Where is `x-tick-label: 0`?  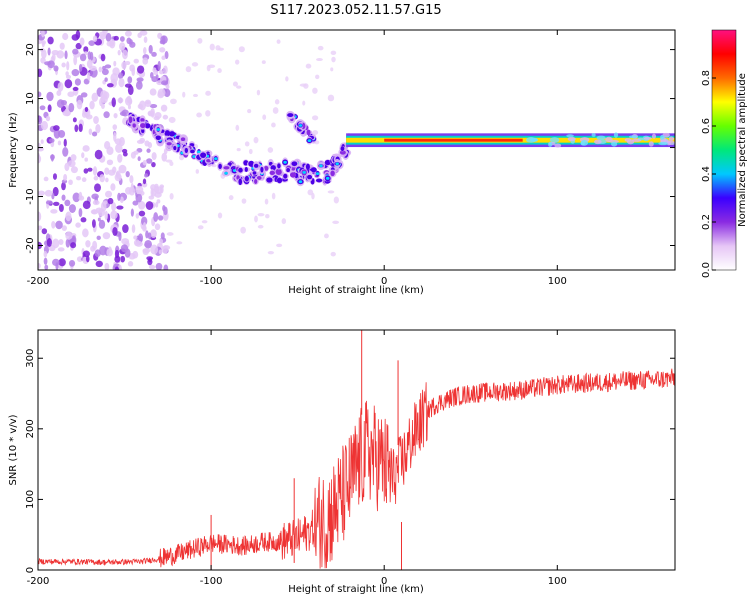
x-tick-label: 0 is located at coordinates (384, 281).